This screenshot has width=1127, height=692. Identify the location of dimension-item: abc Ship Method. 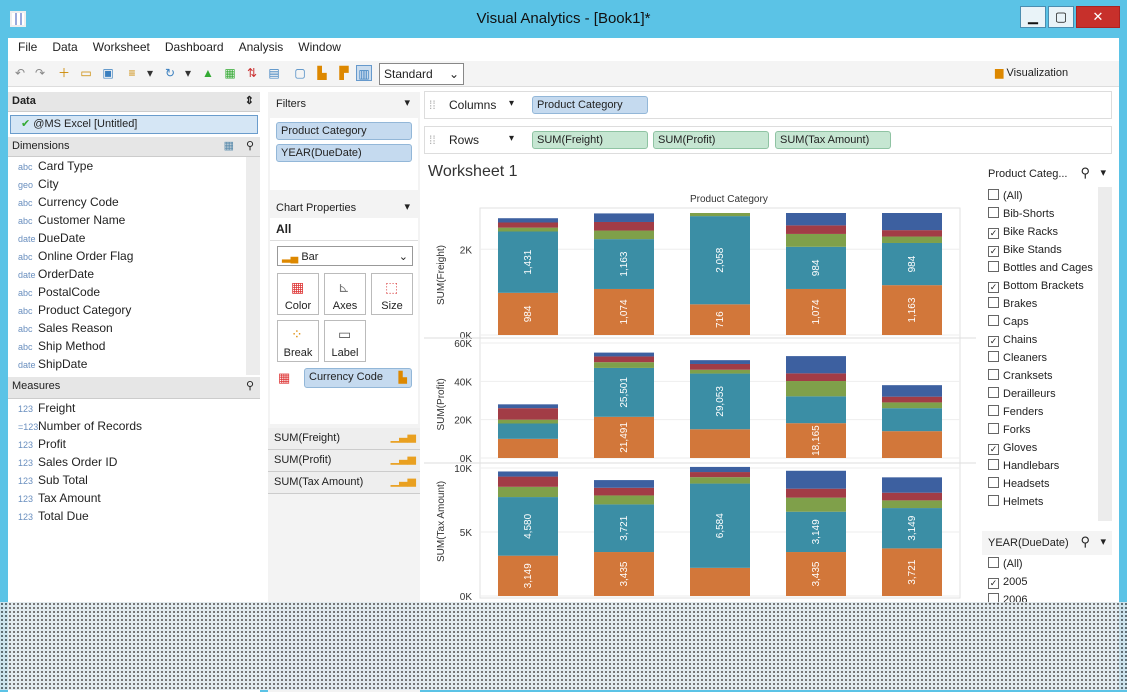
(127, 346).